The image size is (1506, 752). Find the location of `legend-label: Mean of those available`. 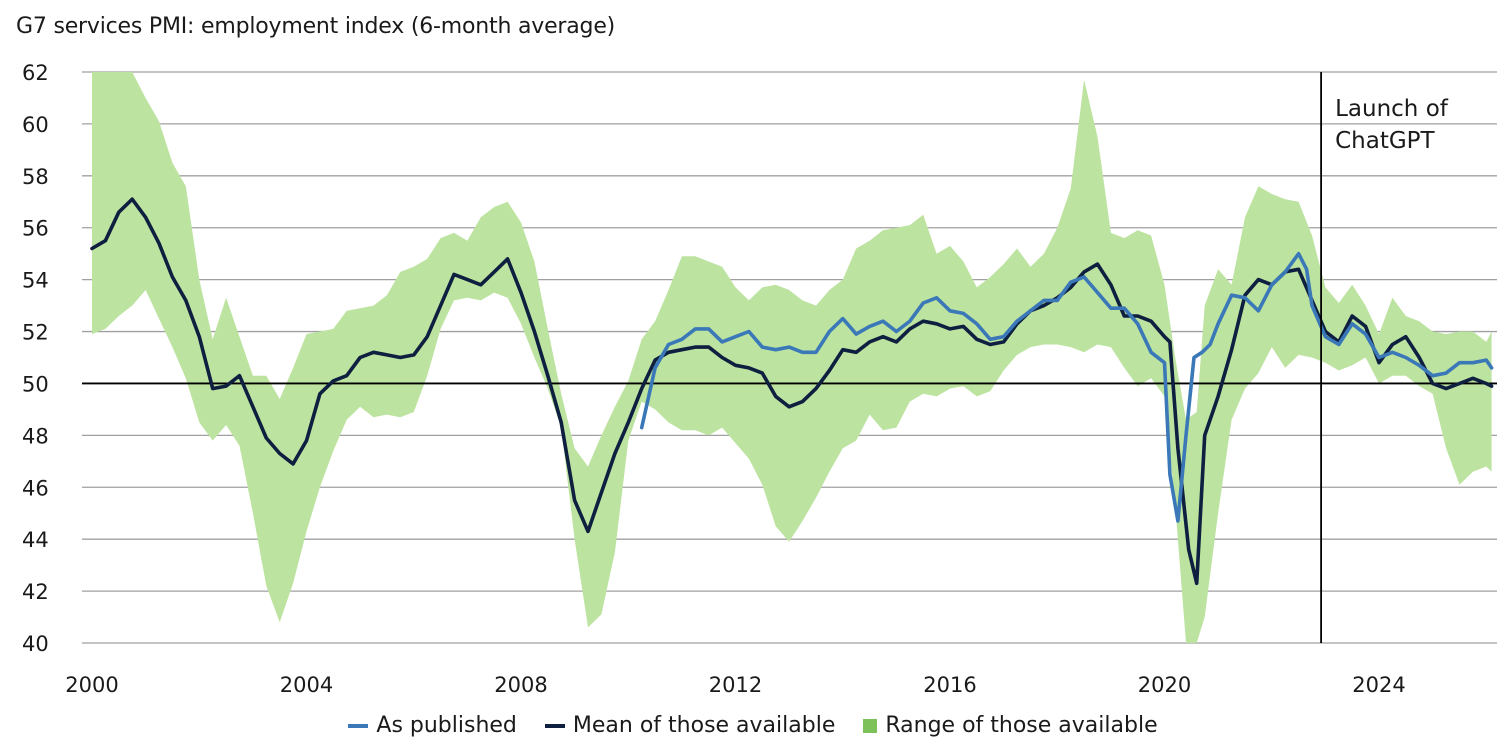

legend-label: Mean of those available is located at coordinates (704, 725).